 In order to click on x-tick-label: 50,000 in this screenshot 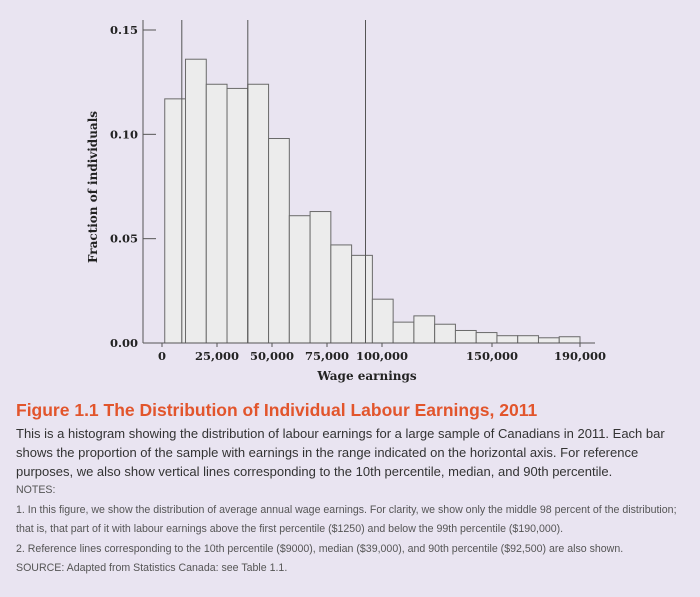, I will do `click(272, 356)`.